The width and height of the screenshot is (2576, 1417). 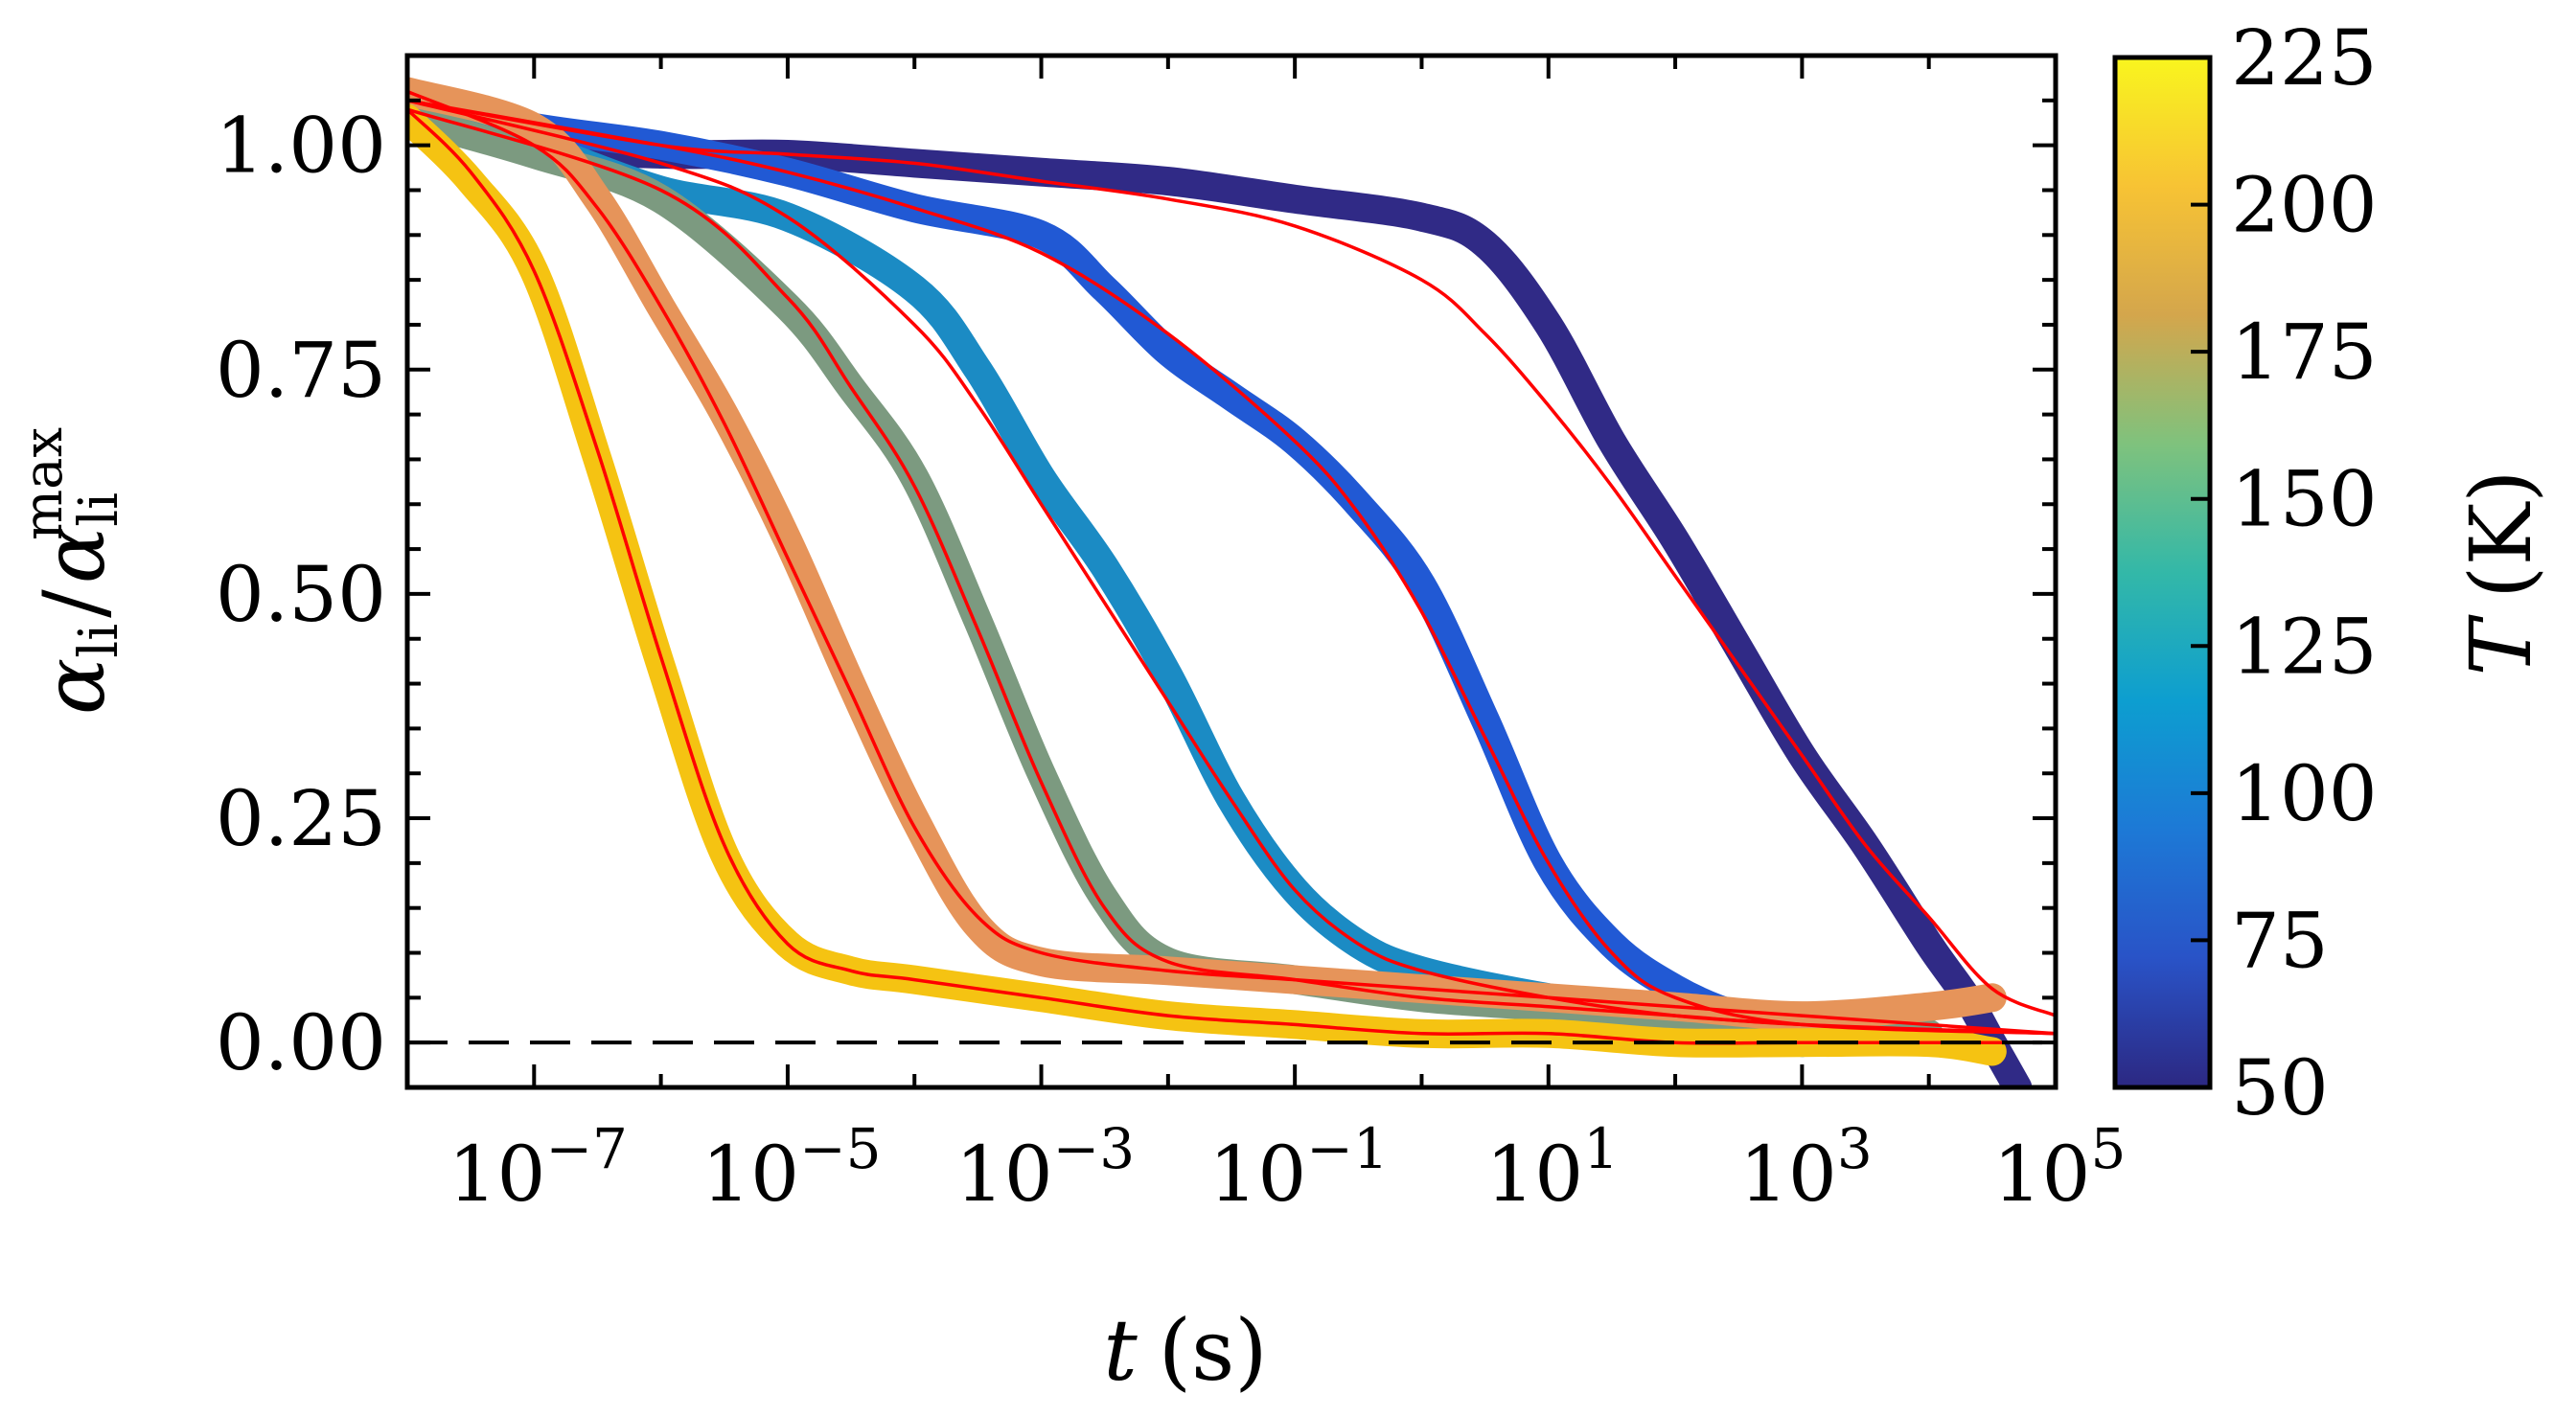 I want to click on colorbar-tick-label: 75, so click(x=2280, y=940).